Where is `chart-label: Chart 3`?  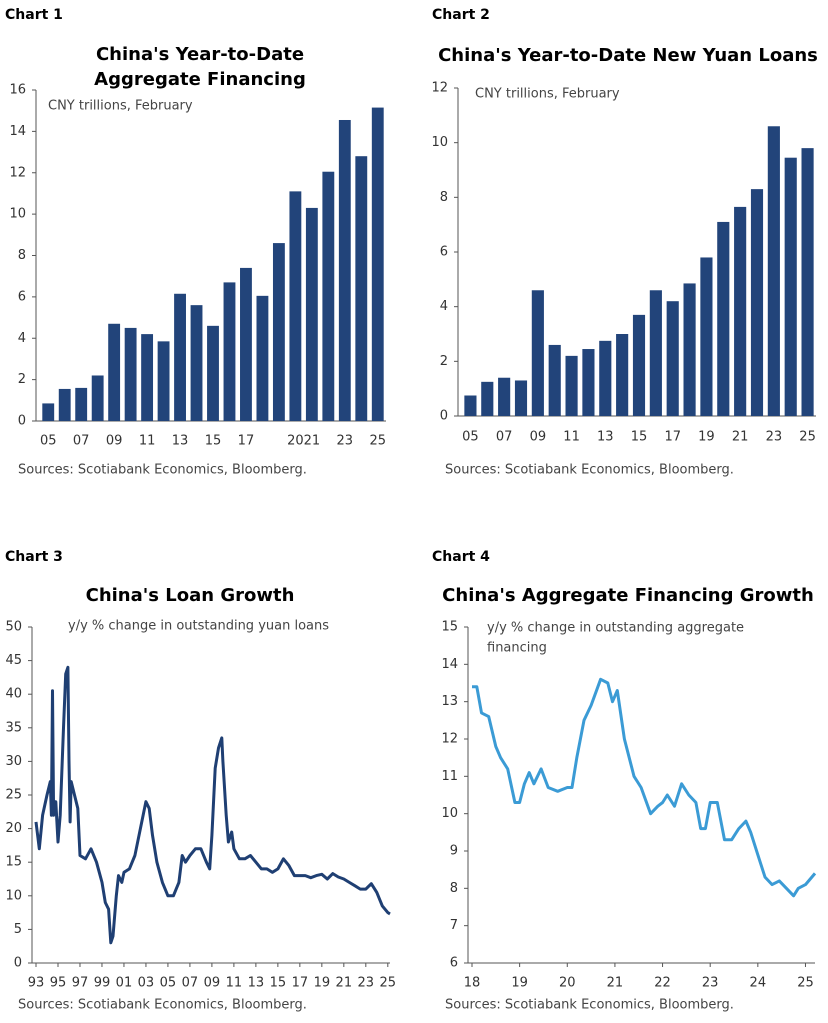
chart-label: Chart 3 is located at coordinates (34, 557).